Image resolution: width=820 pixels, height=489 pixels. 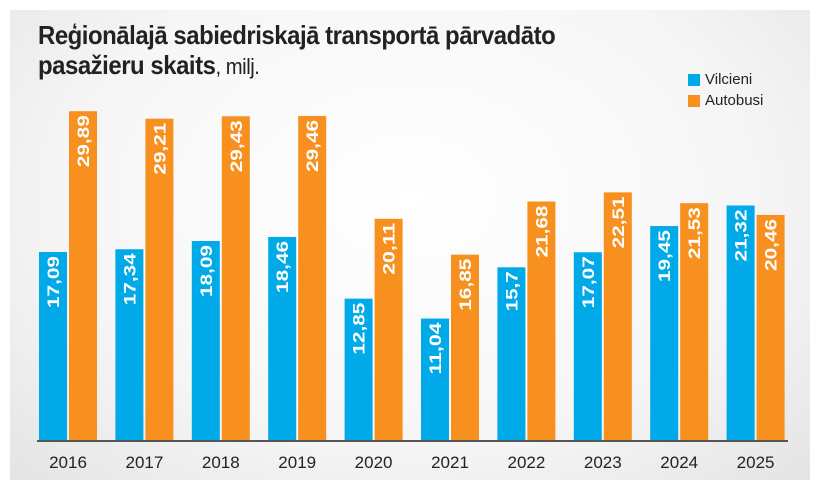 I want to click on bar-autobusi-2022, so click(x=541, y=320).